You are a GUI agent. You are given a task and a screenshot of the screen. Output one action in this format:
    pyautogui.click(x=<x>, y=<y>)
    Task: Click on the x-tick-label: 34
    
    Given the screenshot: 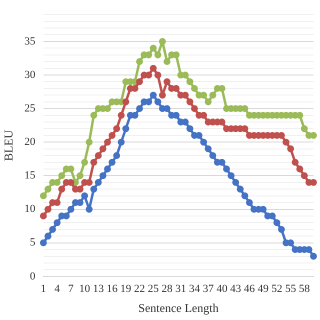 What is the action you would take?
    pyautogui.click(x=194, y=288)
    